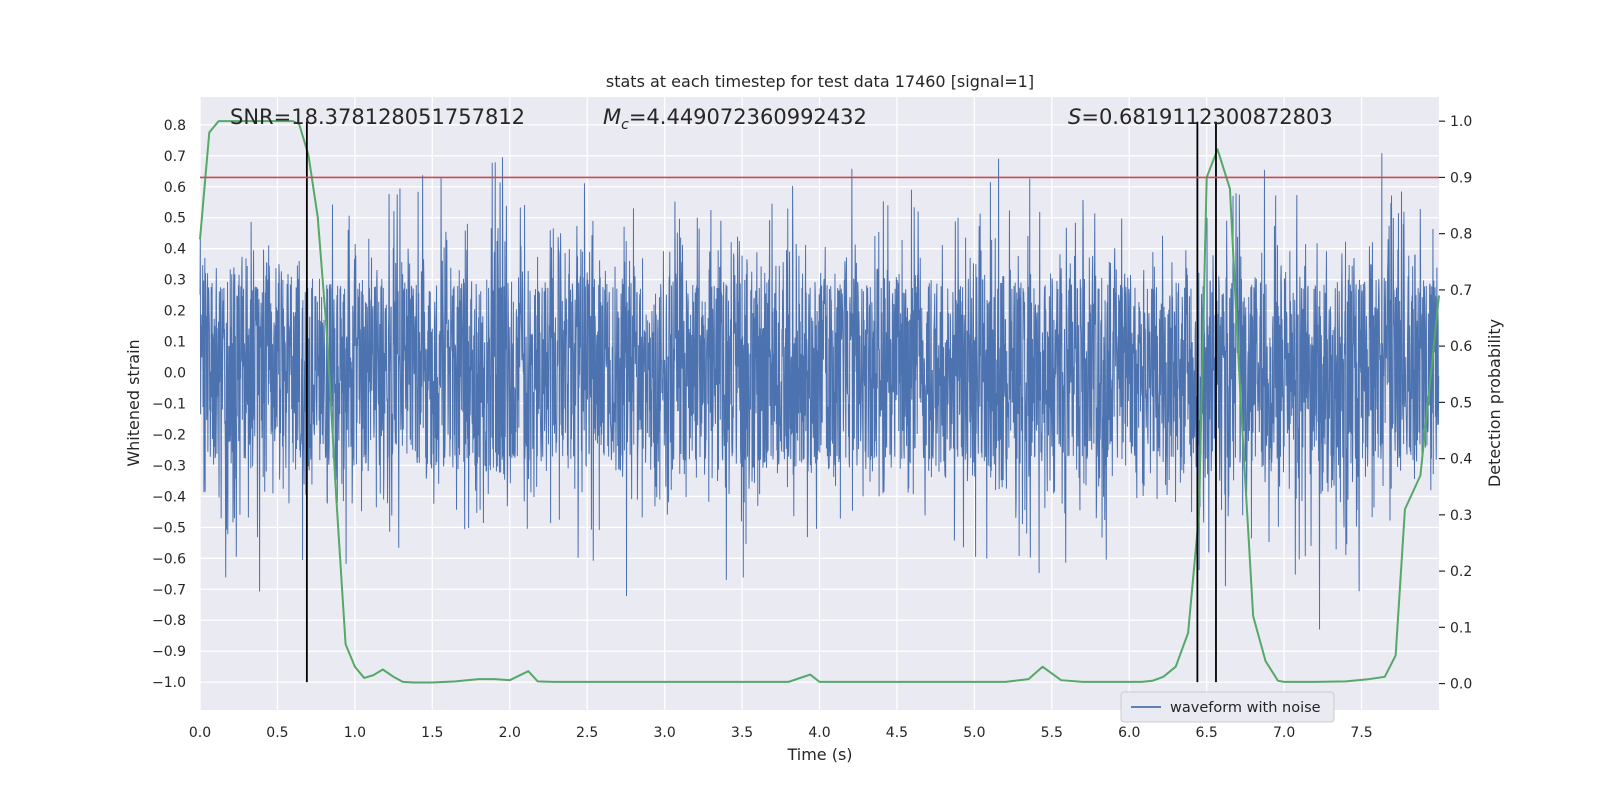  What do you see at coordinates (1461, 291) in the screenshot?
I see `y2-tick-label-3: 0.7` at bounding box center [1461, 291].